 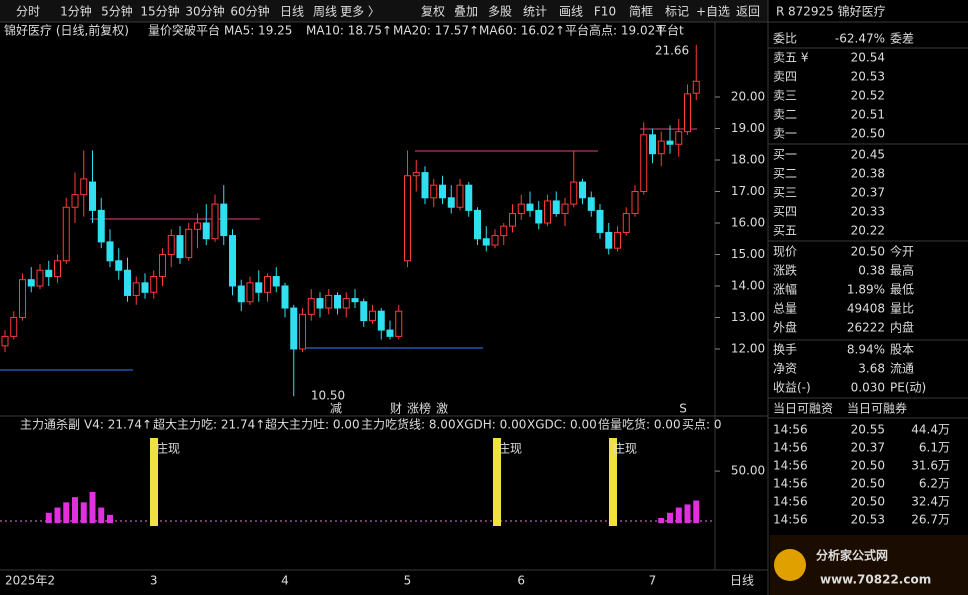 I want to click on margin-header: 当日可融券, so click(x=877, y=408).